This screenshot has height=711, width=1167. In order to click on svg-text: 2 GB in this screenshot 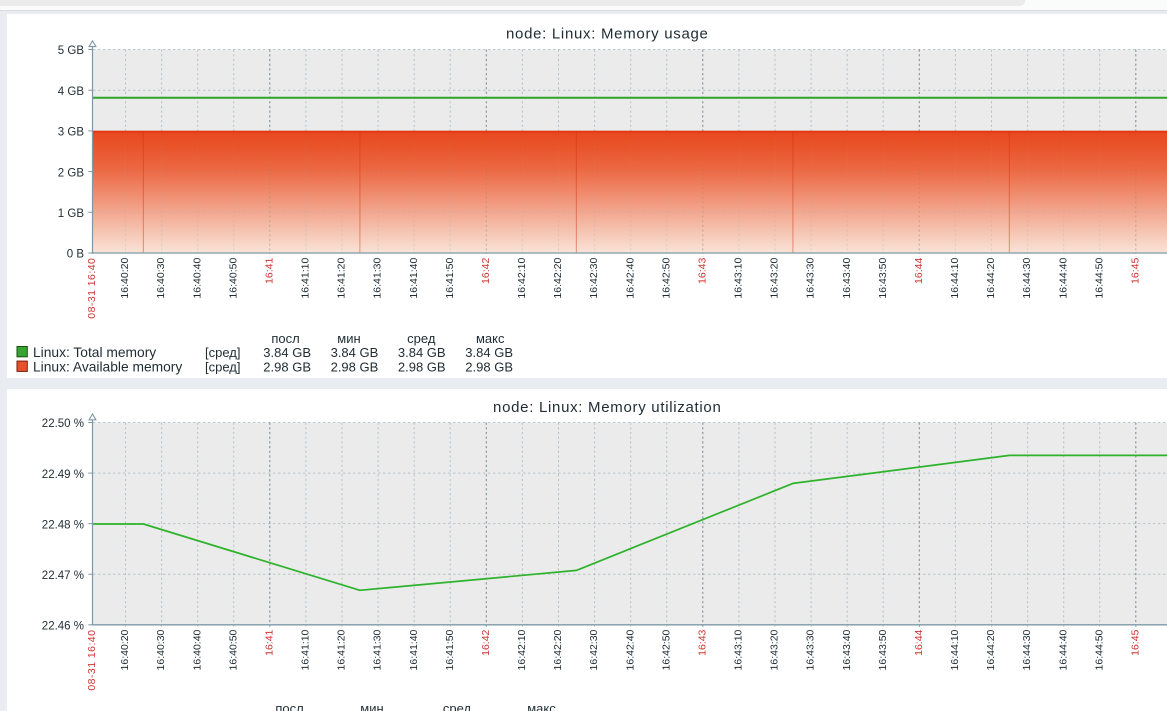, I will do `click(71, 173)`.